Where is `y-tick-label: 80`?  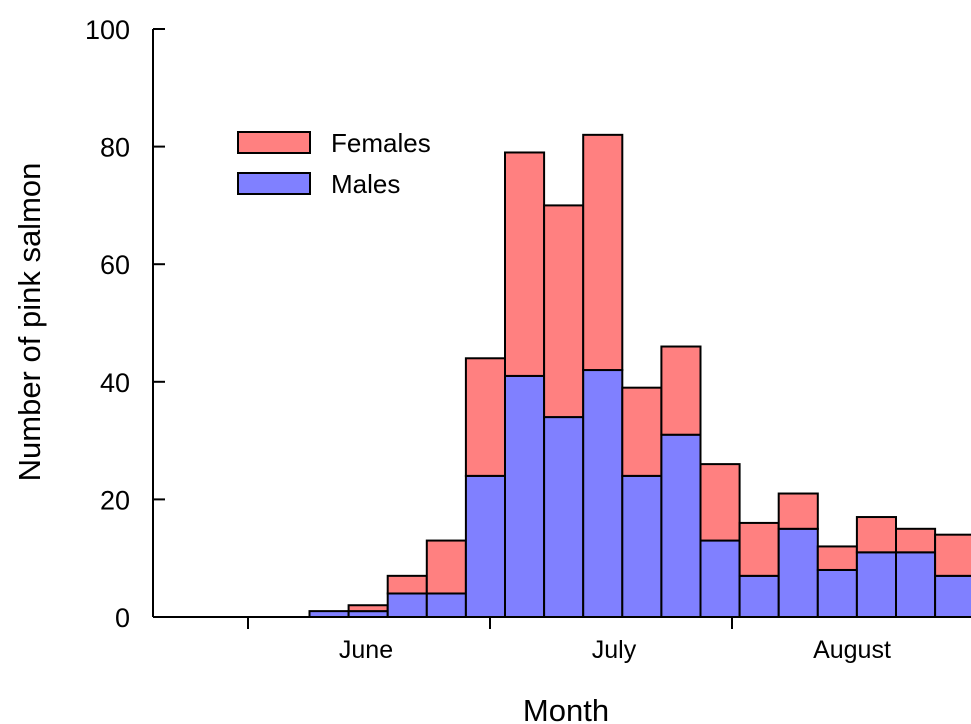 y-tick-label: 80 is located at coordinates (115, 148).